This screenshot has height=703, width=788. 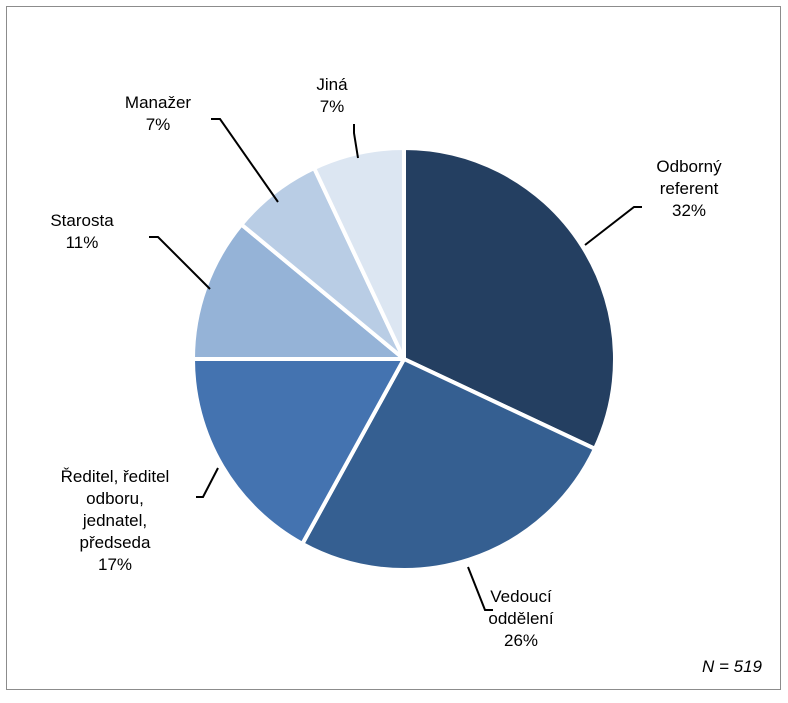 What do you see at coordinates (82, 220) in the screenshot?
I see `slice-label-line: Starosta` at bounding box center [82, 220].